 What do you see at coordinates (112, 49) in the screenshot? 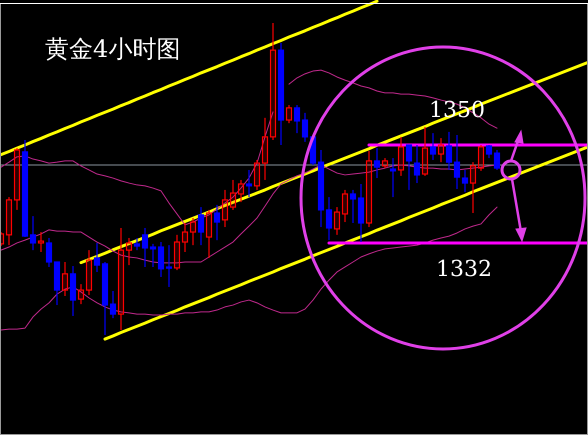
I see `title: 黄金4小时图` at bounding box center [112, 49].